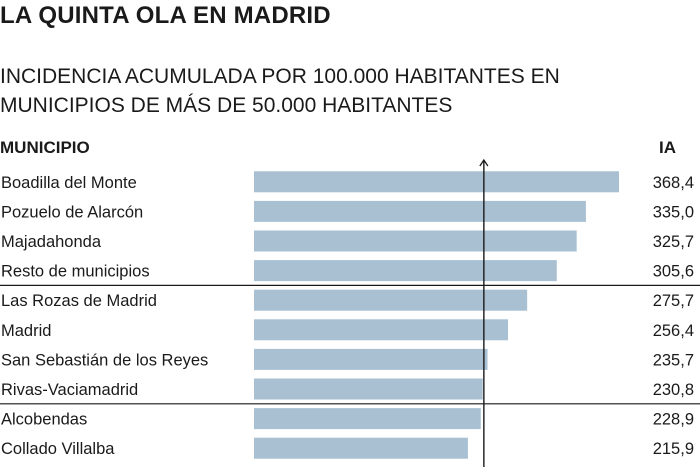  What do you see at coordinates (26, 331) in the screenshot?
I see `category-label: Madrid` at bounding box center [26, 331].